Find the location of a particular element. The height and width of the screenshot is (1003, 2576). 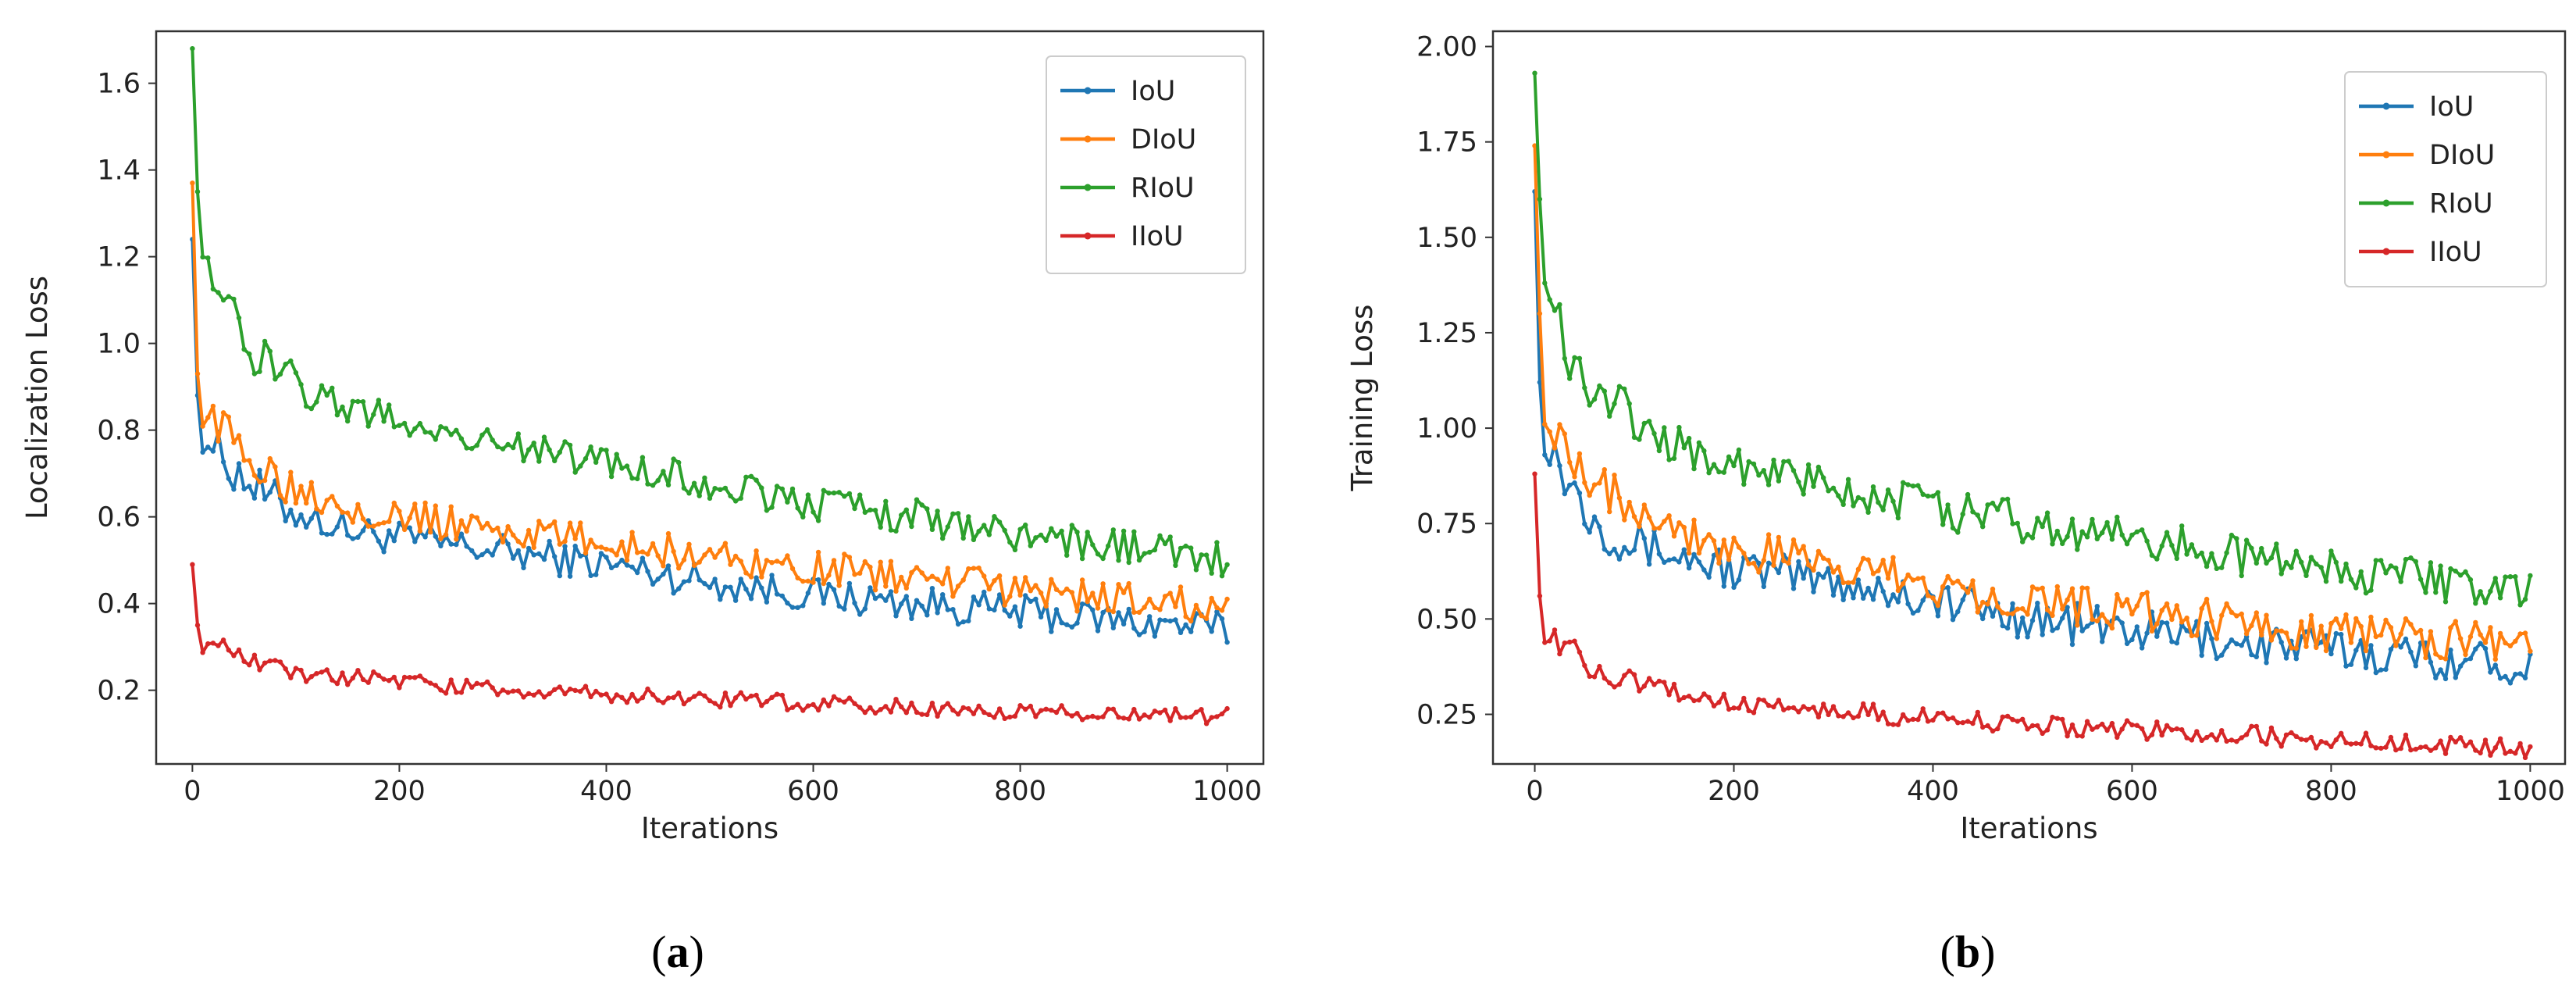

legend-marker-diou-a is located at coordinates (1088, 139).